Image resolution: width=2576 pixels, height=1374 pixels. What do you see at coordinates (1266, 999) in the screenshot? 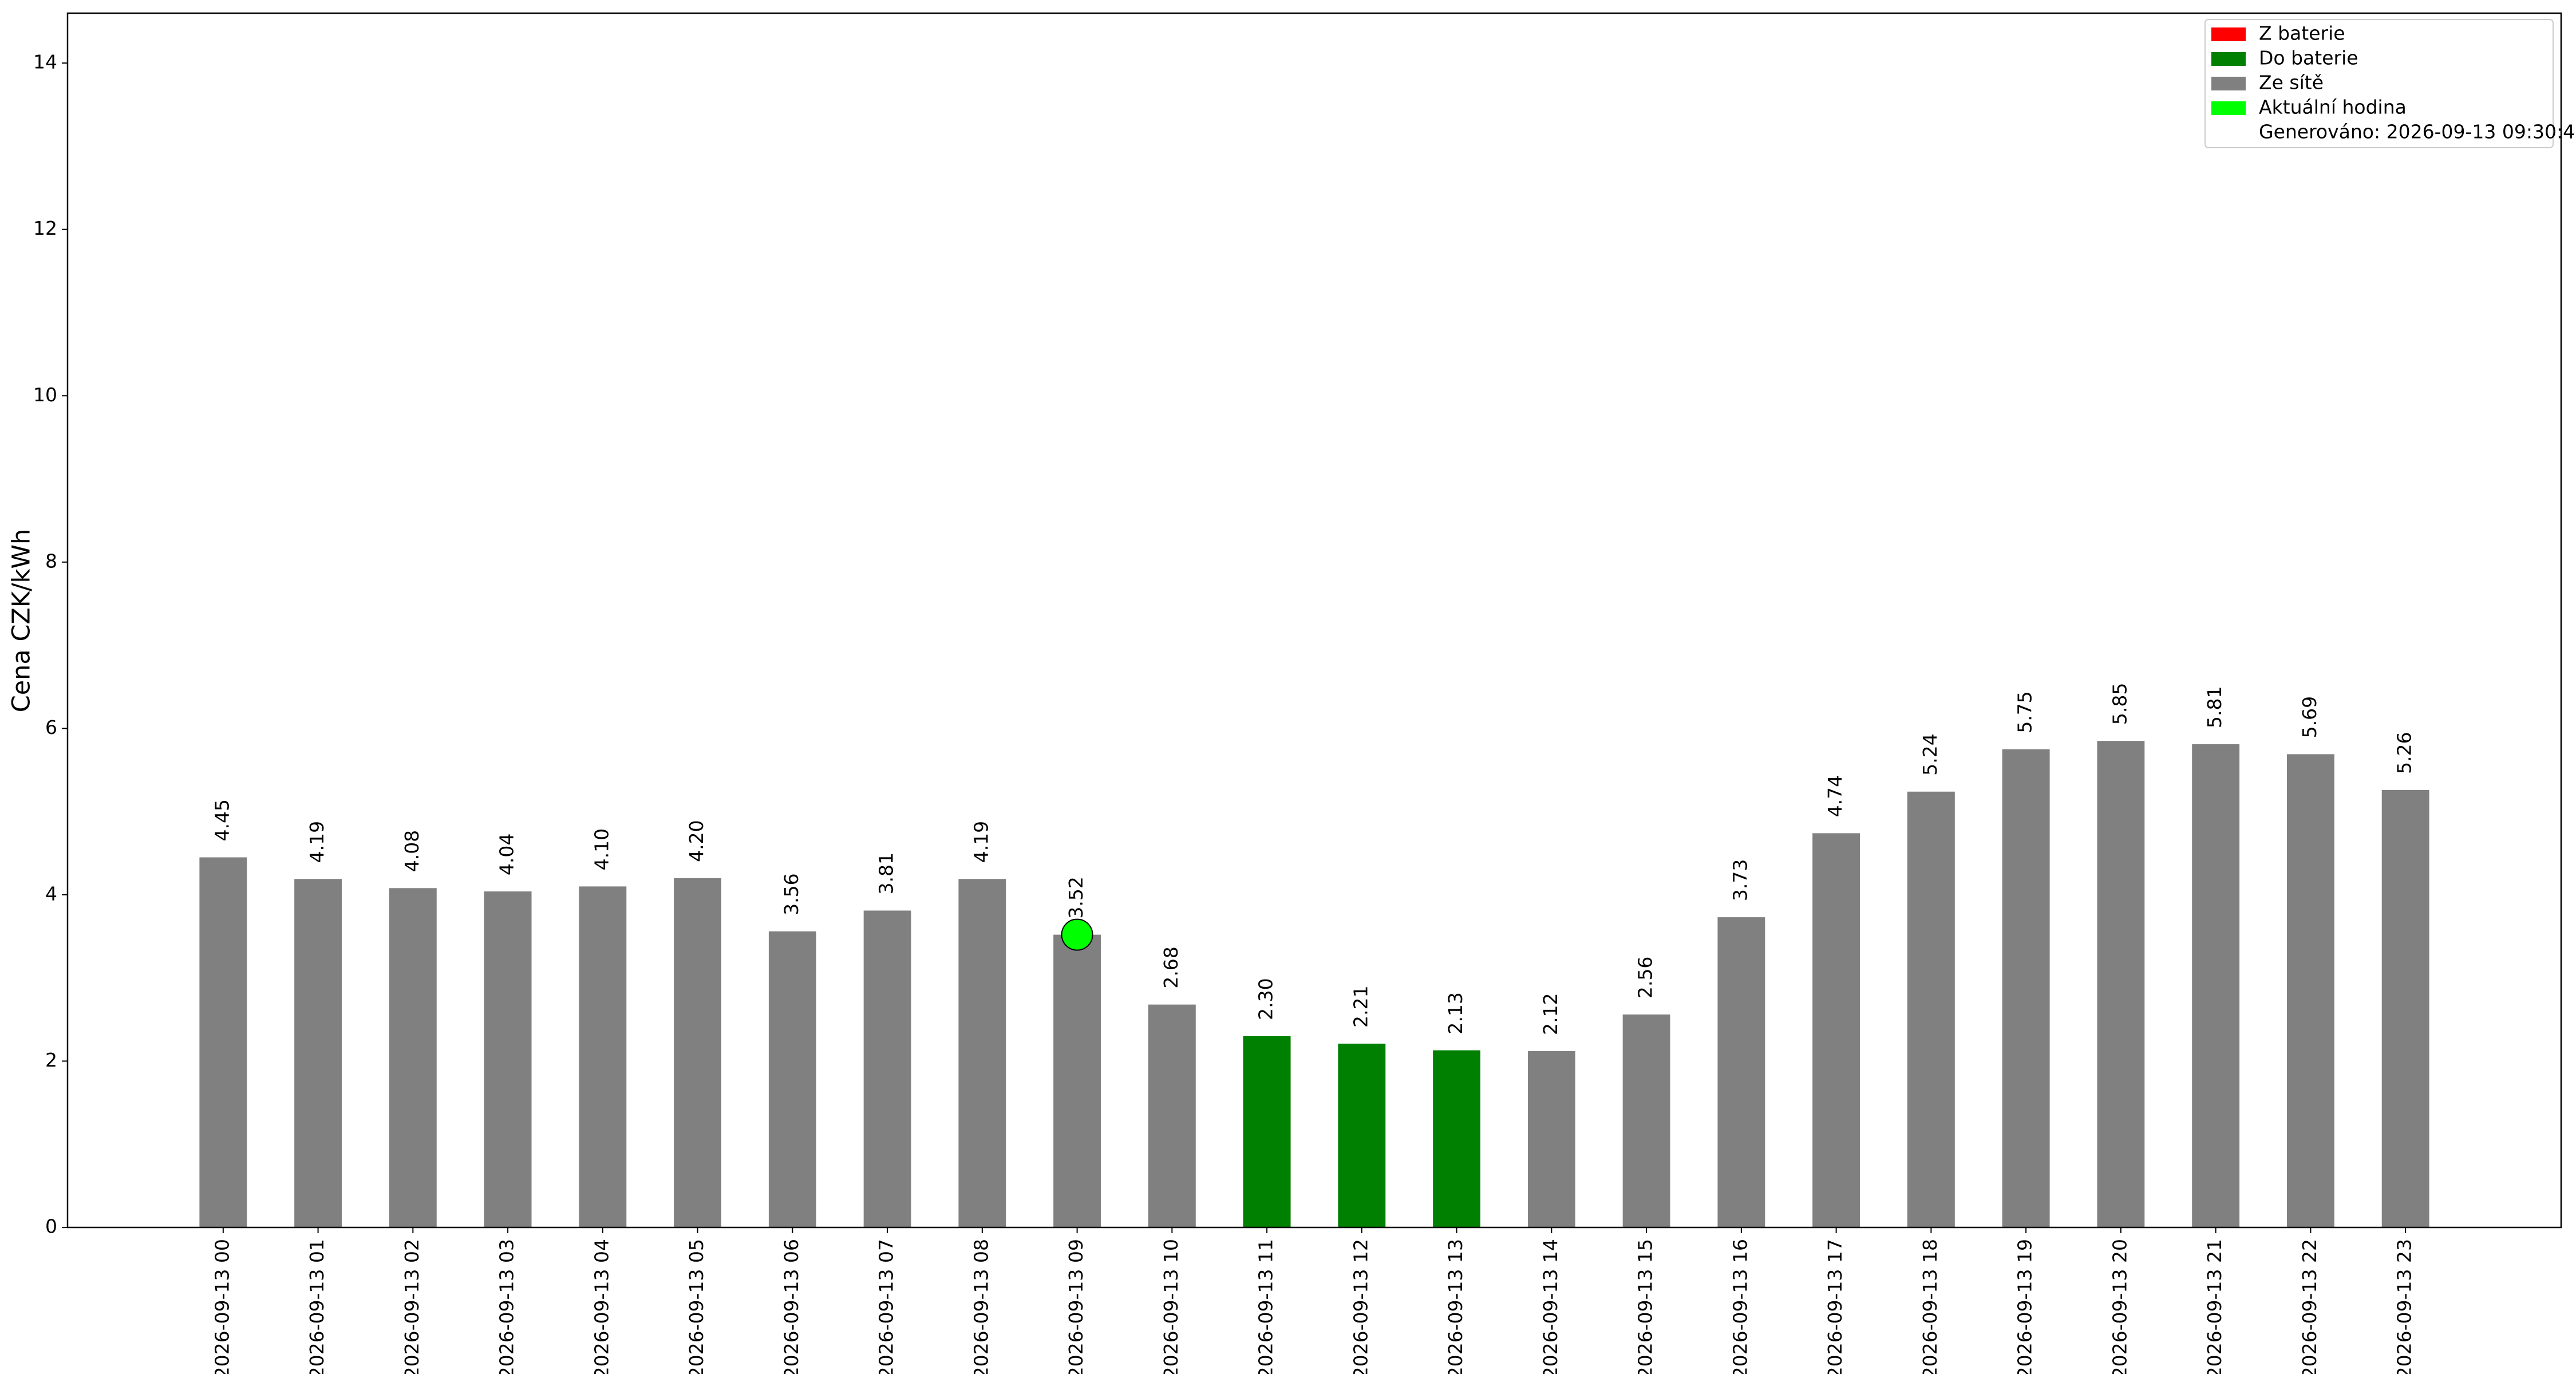
I see `value-label: 2.30` at bounding box center [1266, 999].